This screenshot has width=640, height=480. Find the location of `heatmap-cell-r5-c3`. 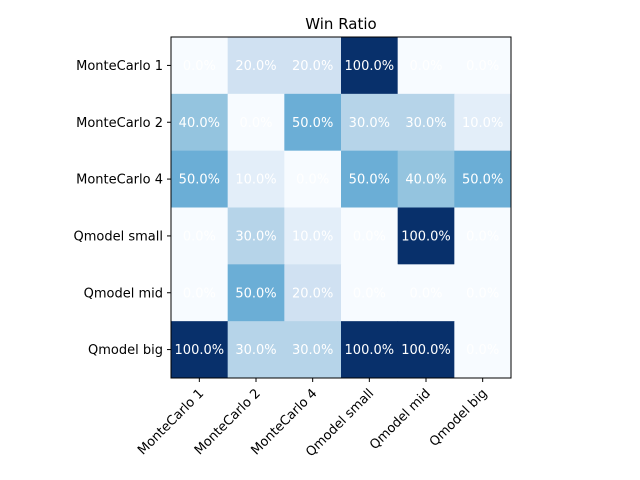

heatmap-cell-r5-c3 is located at coordinates (370, 350).